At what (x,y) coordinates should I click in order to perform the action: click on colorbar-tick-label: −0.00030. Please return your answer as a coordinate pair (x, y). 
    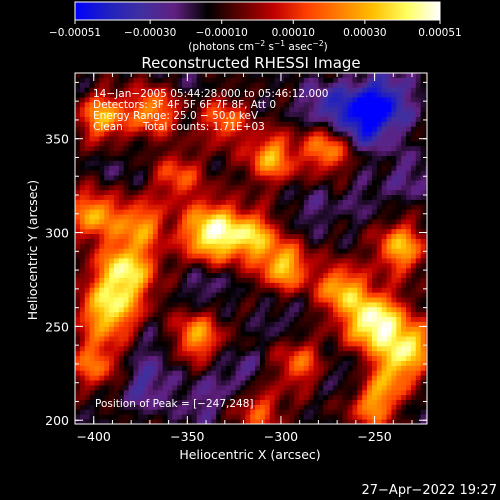
    Looking at the image, I should click on (150, 33).